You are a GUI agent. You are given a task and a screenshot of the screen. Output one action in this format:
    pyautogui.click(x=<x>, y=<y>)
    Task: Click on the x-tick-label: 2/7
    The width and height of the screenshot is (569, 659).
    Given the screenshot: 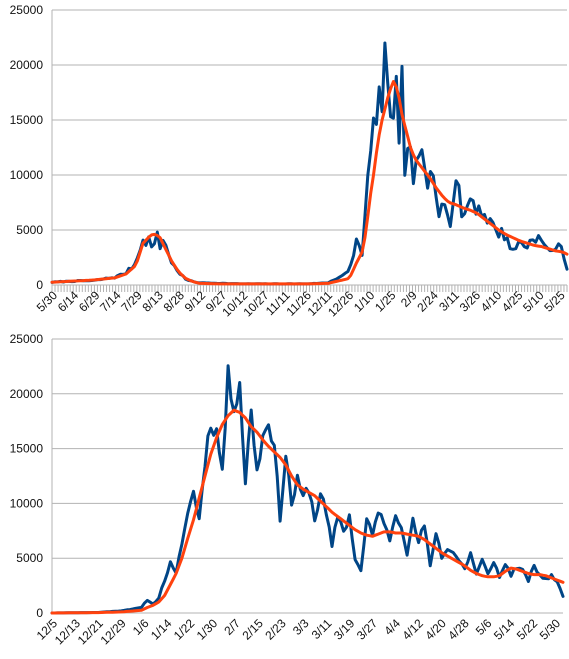 What is the action you would take?
    pyautogui.click(x=232, y=627)
    